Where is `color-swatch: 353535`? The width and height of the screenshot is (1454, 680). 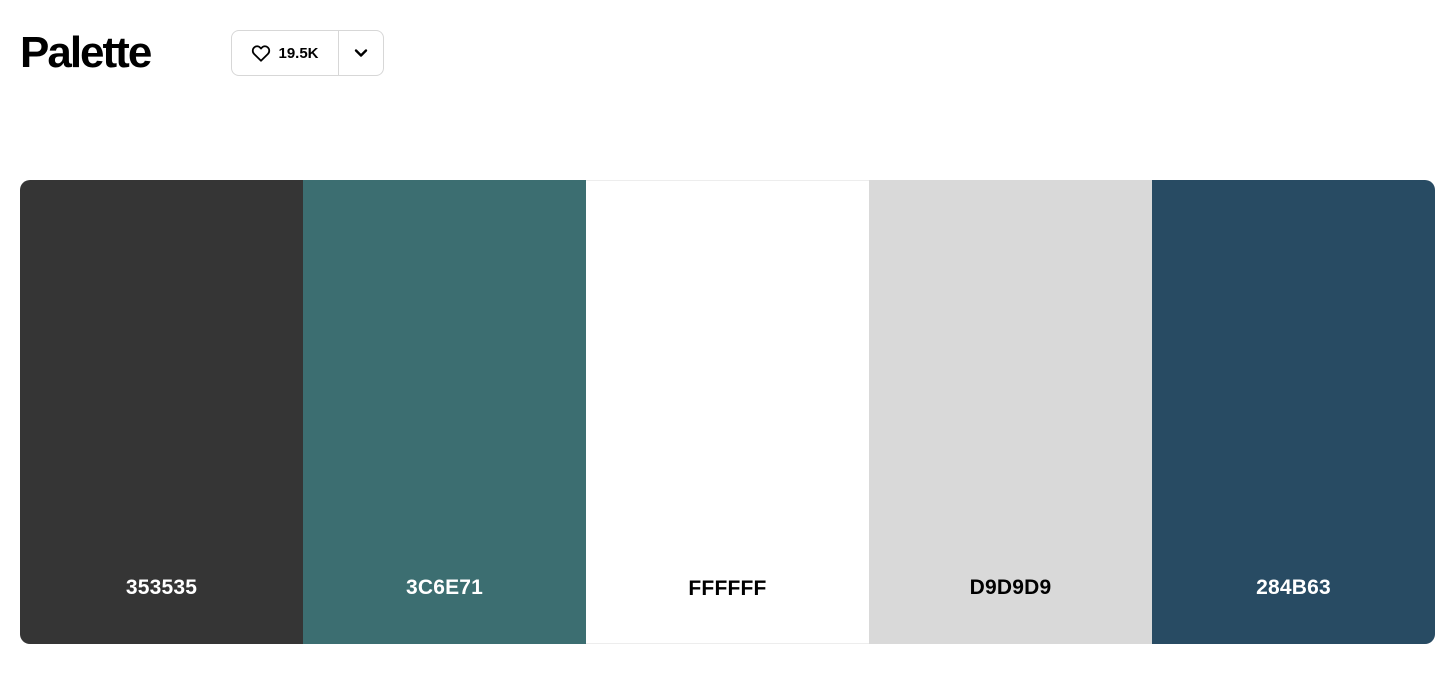 color-swatch: 353535 is located at coordinates (161, 412).